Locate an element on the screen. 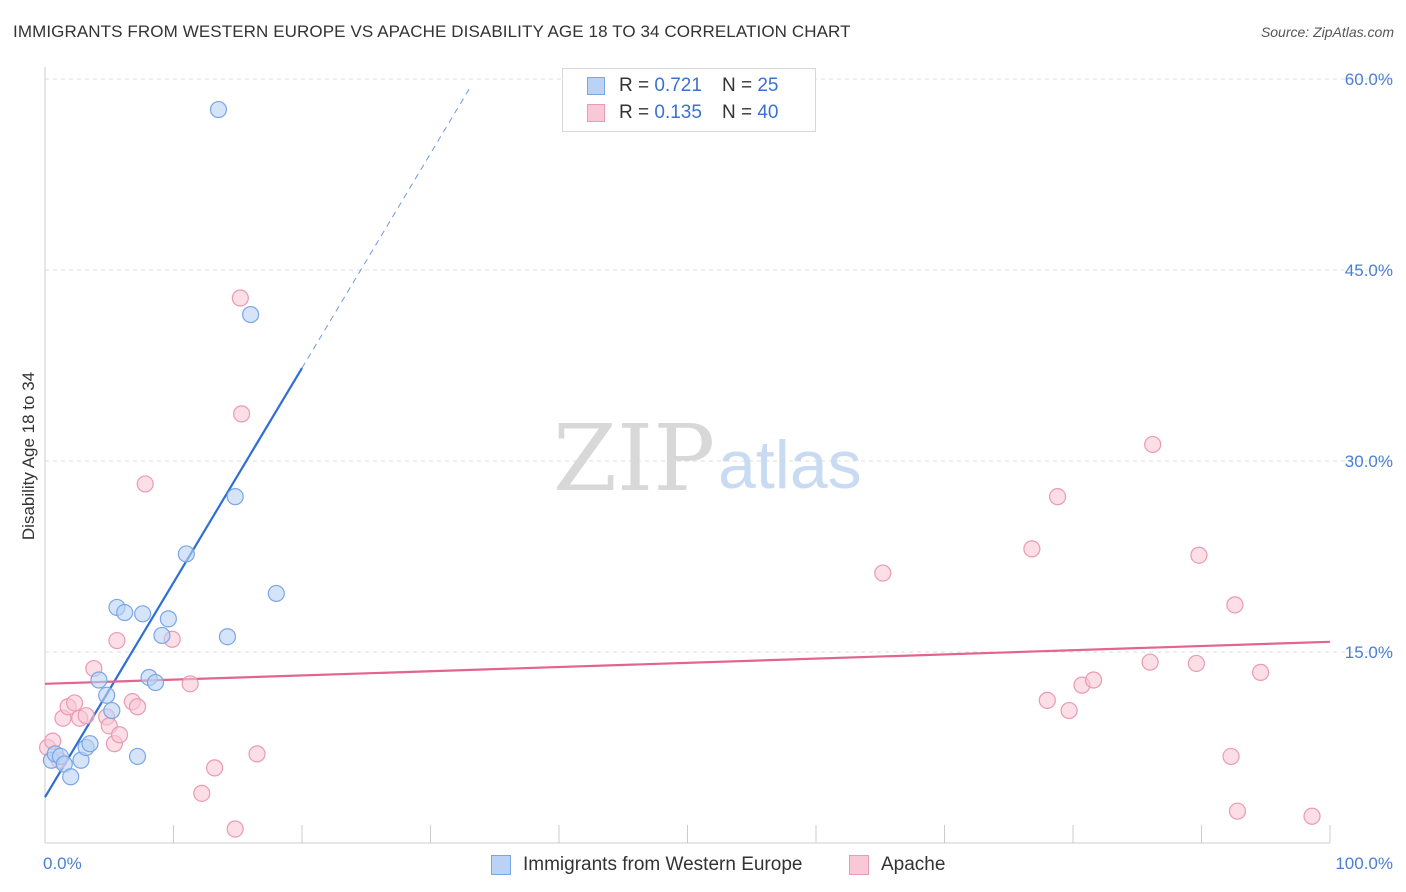 The height and width of the screenshot is (892, 1406). trend-line-series2 is located at coordinates (687, 662).